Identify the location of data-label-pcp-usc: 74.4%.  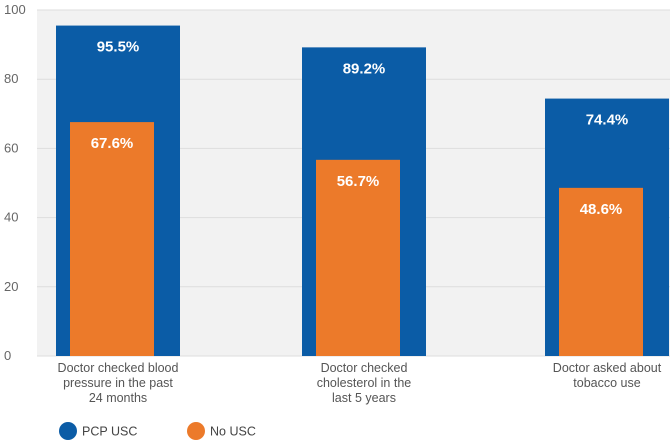
(607, 120).